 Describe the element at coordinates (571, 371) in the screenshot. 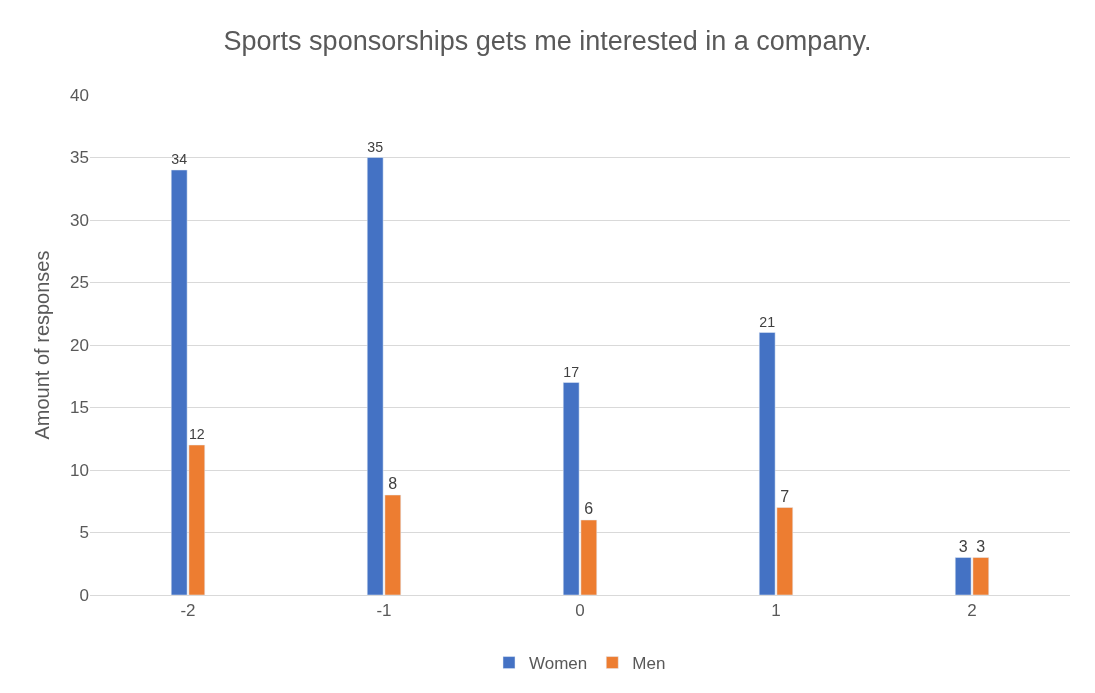

I see `data-label: 17` at that location.